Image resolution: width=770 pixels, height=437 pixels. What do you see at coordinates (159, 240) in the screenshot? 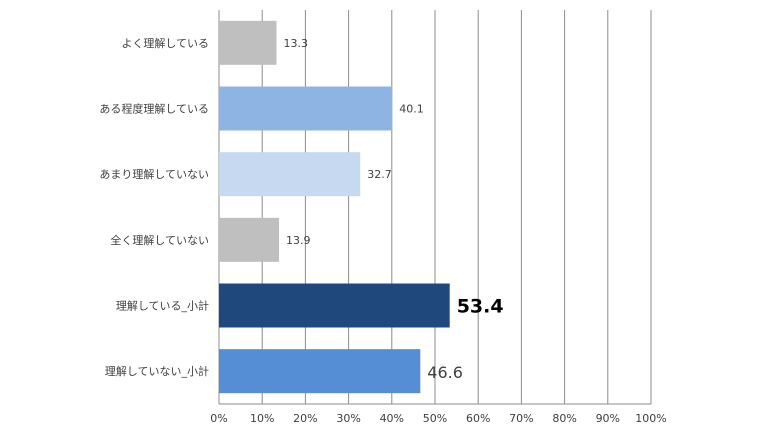
I see `category-label: 全く理解していない` at bounding box center [159, 240].